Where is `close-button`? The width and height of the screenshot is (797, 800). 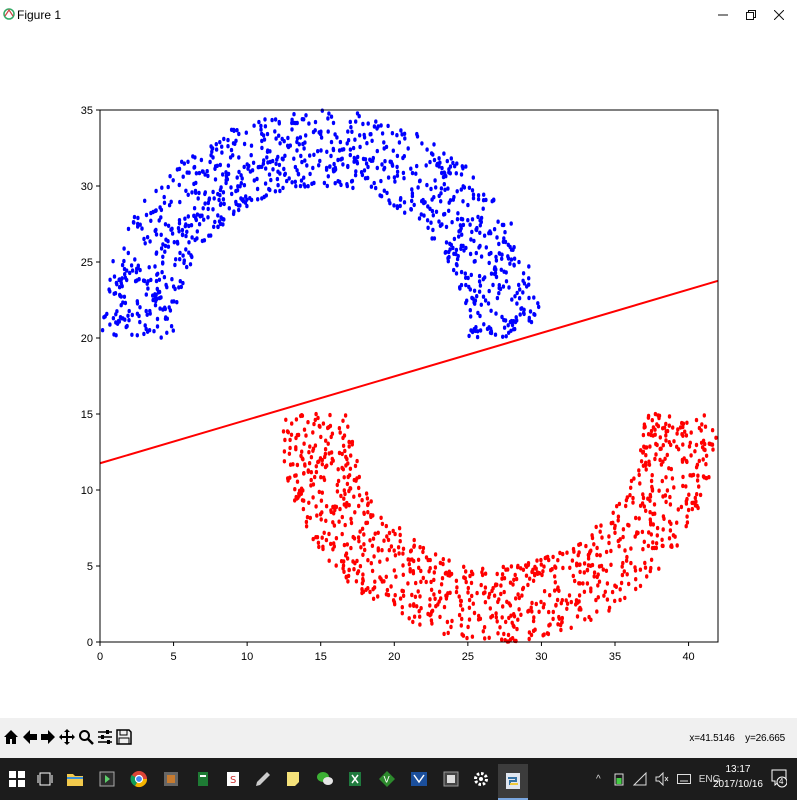 close-button is located at coordinates (777, 15).